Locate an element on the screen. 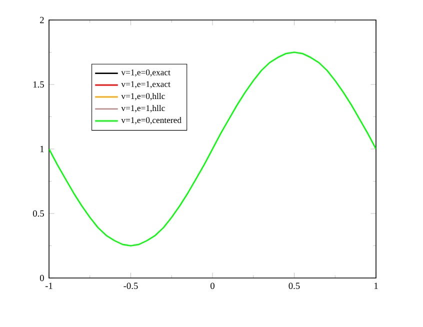  legend-label: v=1,e=1,hllc is located at coordinates (143, 108).